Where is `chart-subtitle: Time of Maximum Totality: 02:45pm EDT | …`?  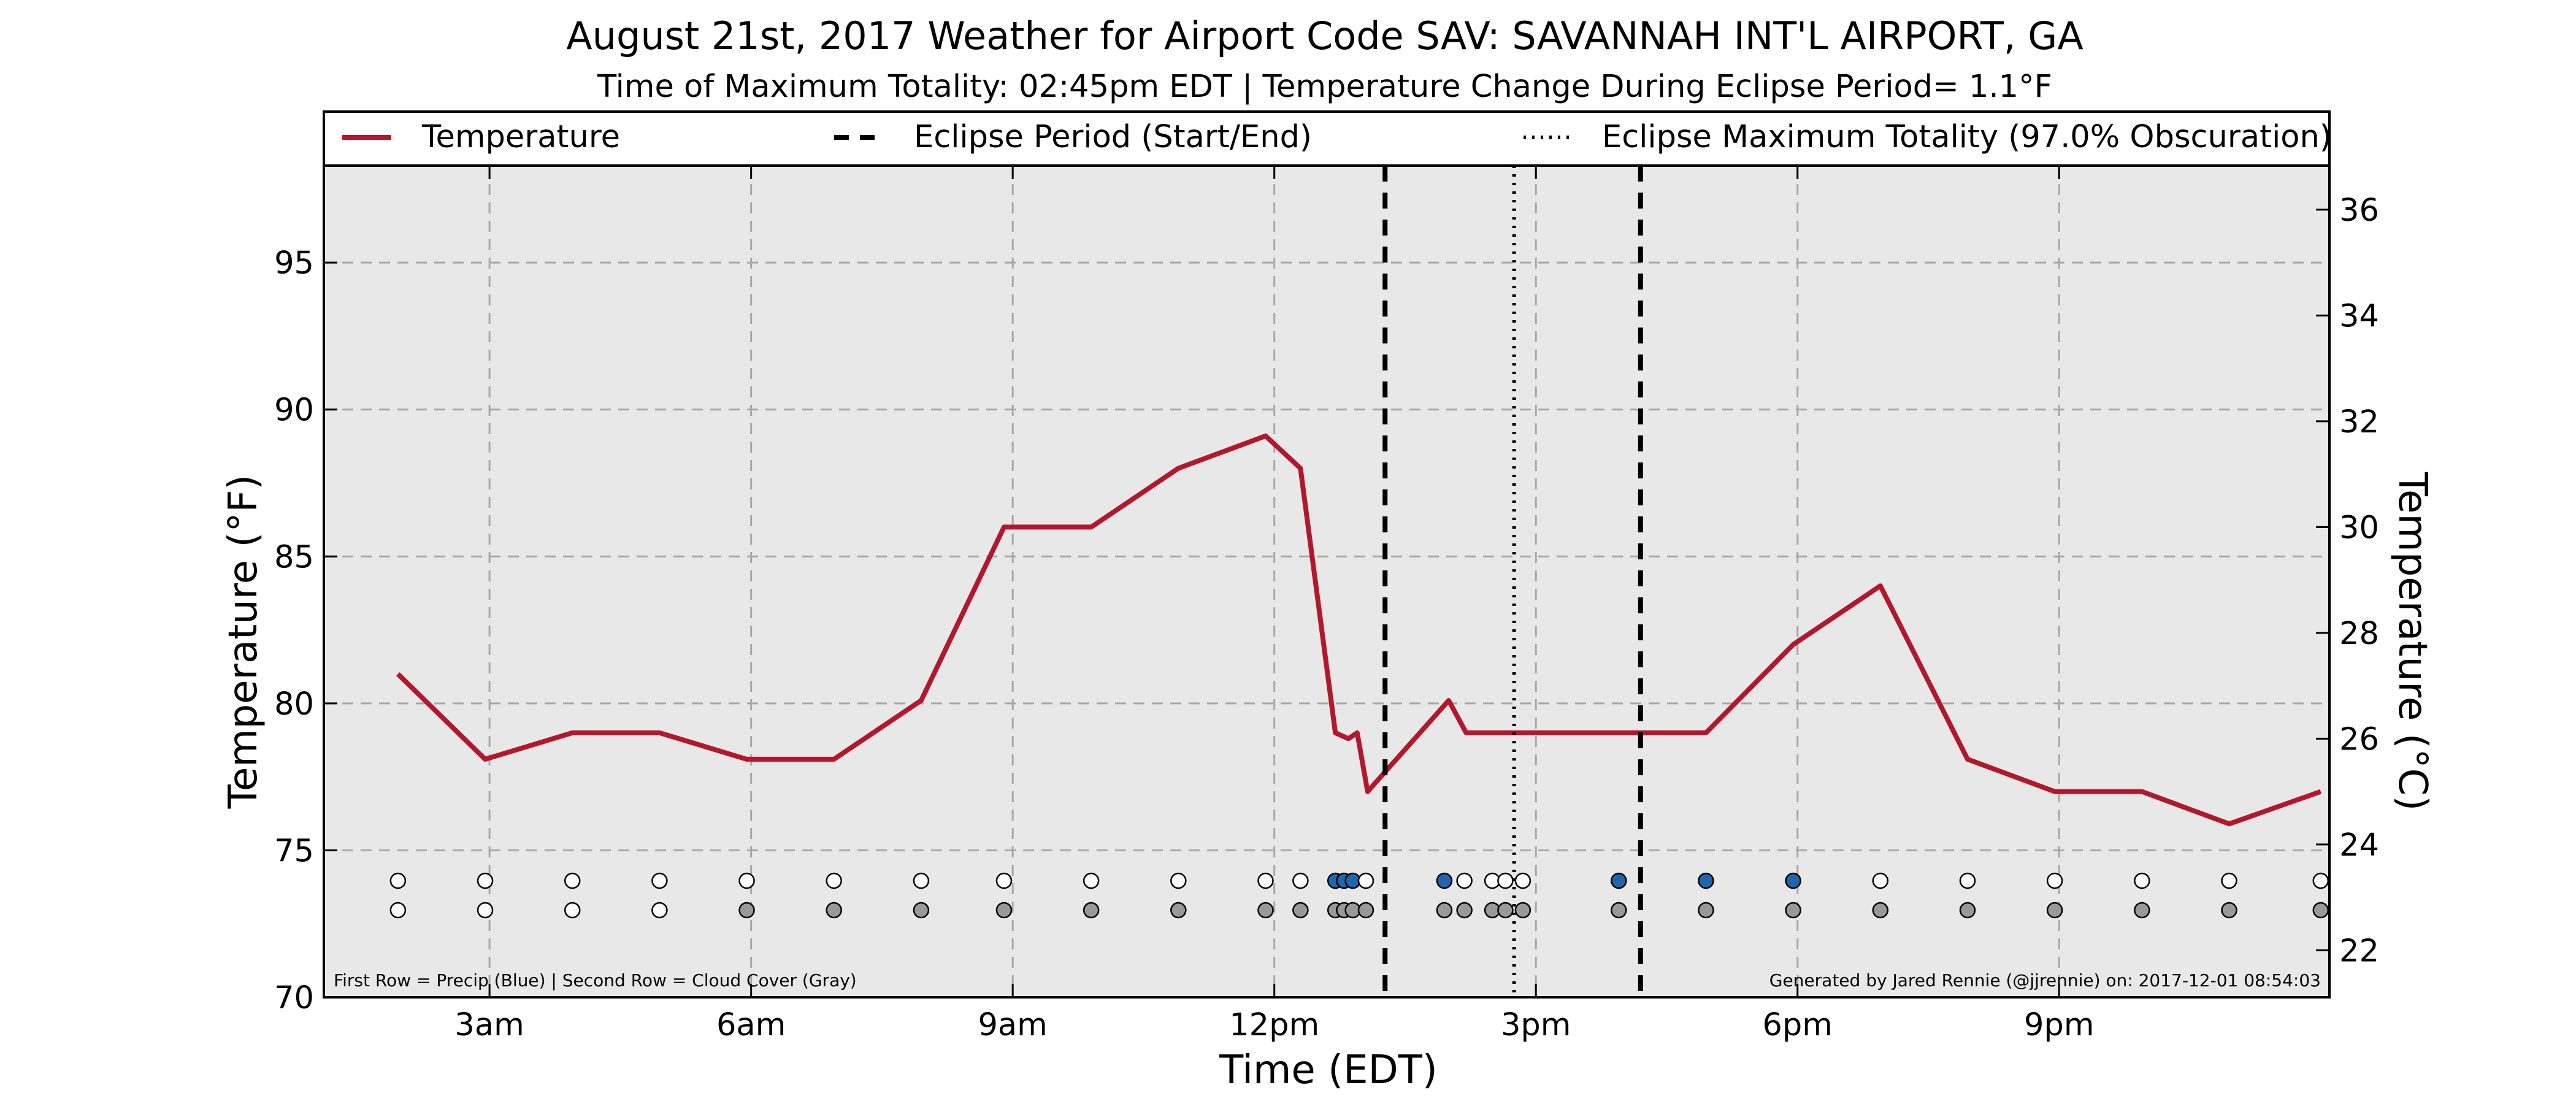
chart-subtitle: Time of Maximum Totality: 02:45pm EDT | … is located at coordinates (1324, 87).